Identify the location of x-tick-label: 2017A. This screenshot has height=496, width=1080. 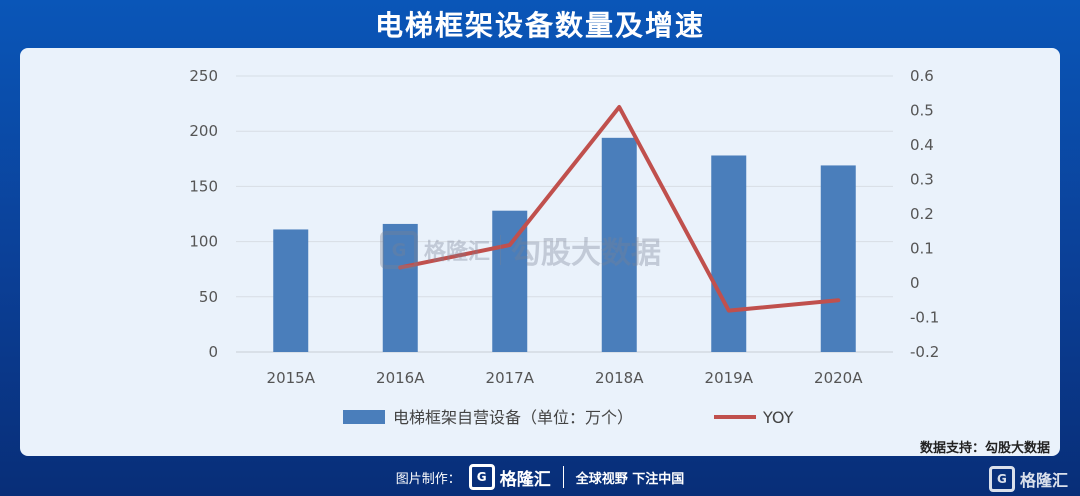
(510, 378).